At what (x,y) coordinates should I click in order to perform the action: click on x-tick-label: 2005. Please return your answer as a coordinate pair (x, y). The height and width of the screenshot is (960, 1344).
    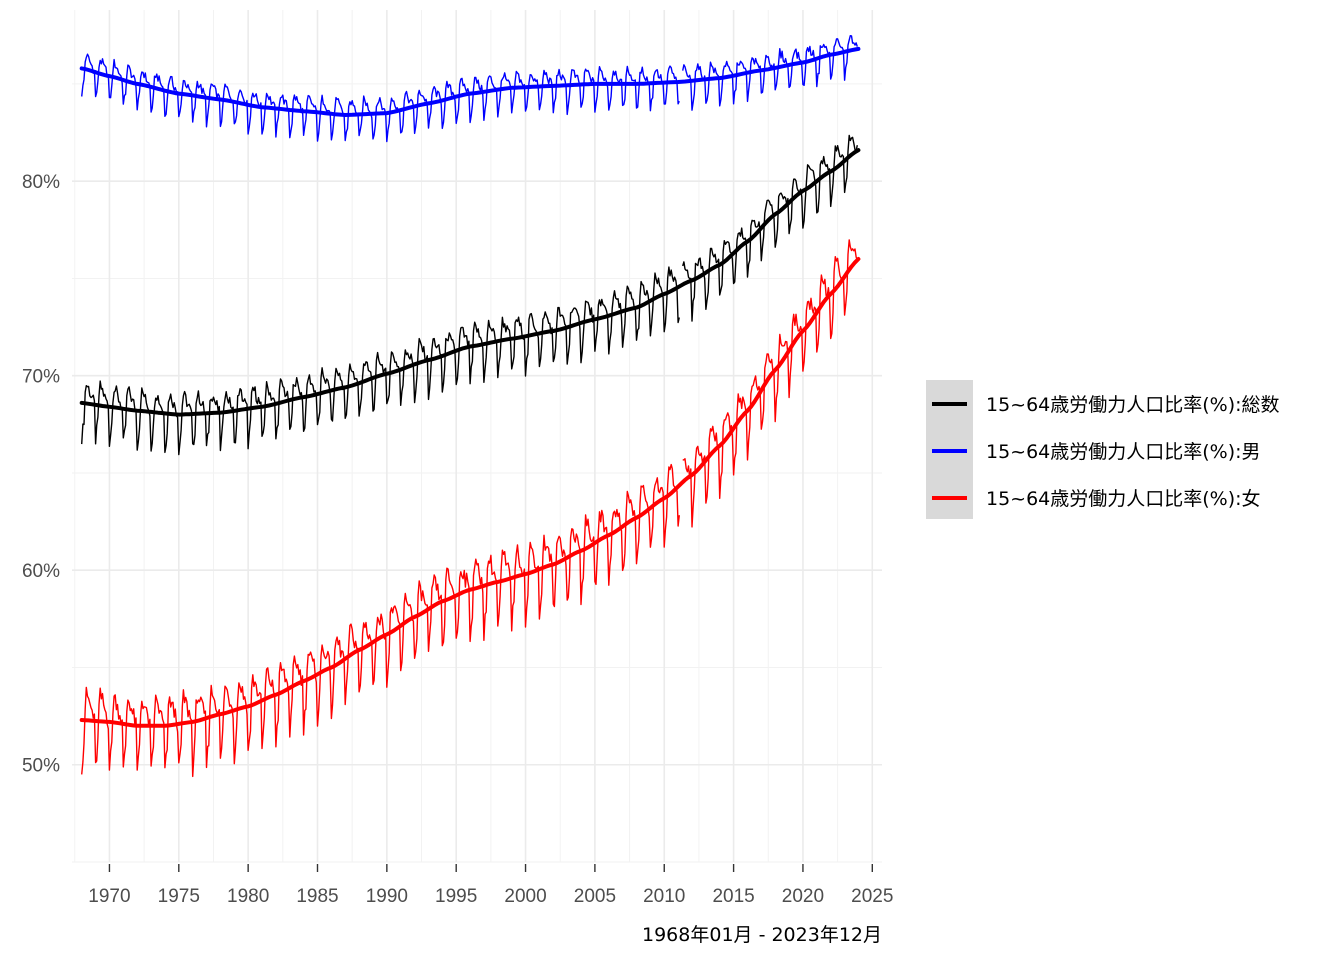
    Looking at the image, I should click on (595, 896).